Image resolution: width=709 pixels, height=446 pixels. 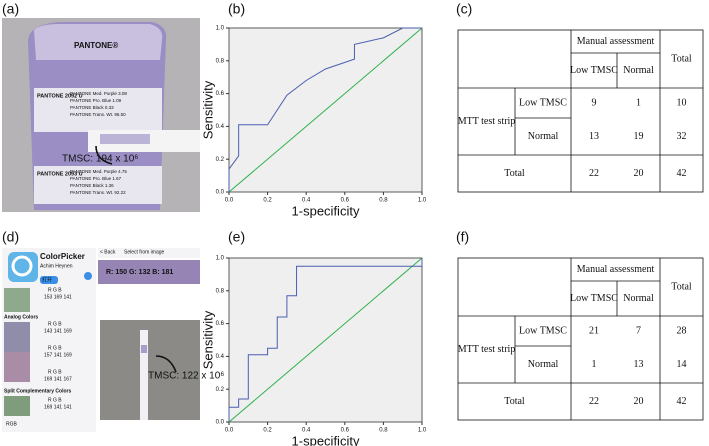 I want to click on formula-line: PANTONE Black 1.36, so click(x=92, y=185).